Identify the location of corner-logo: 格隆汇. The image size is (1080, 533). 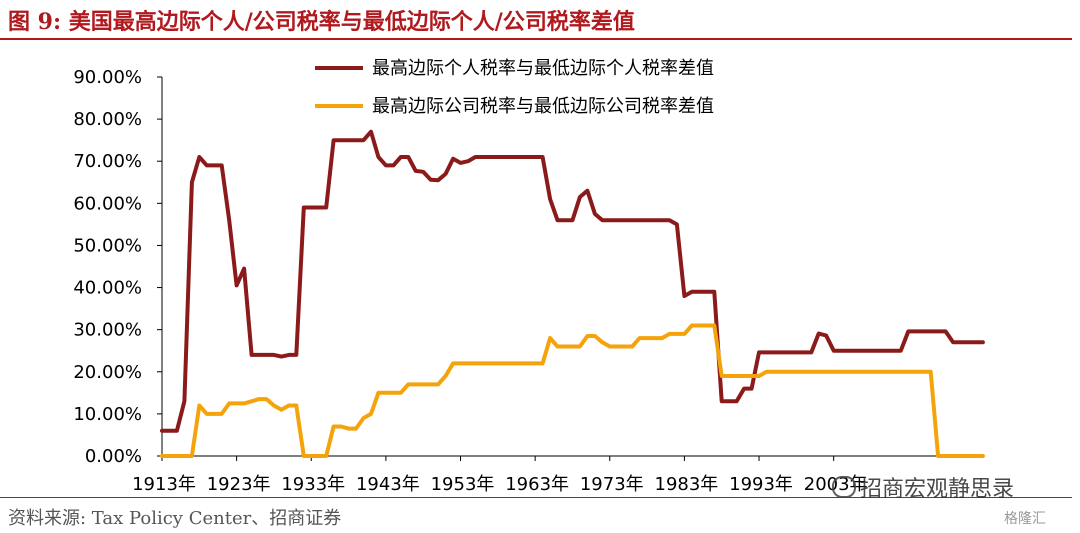
(1025, 519).